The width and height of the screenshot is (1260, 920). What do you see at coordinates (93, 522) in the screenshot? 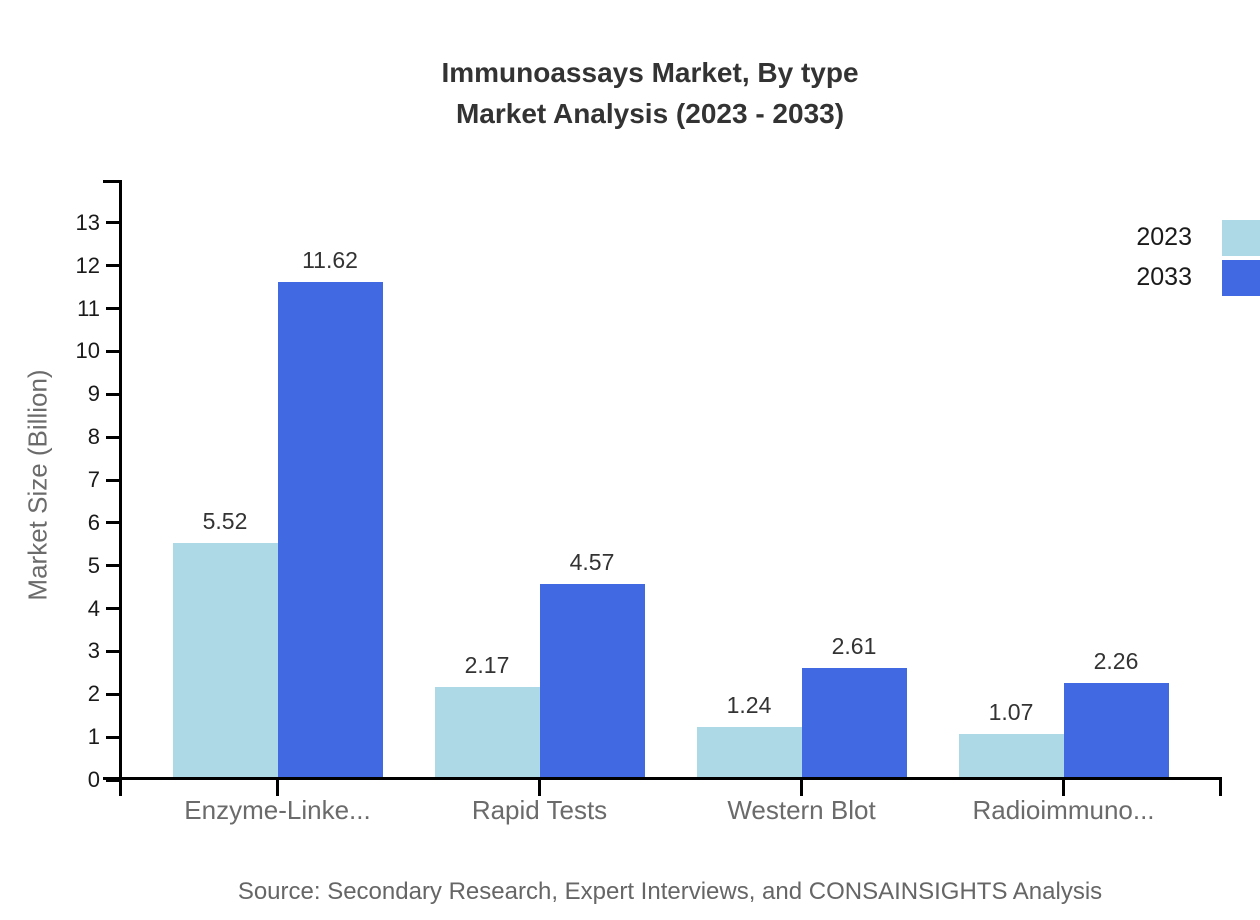
I see `y-tick-label: 6` at bounding box center [93, 522].